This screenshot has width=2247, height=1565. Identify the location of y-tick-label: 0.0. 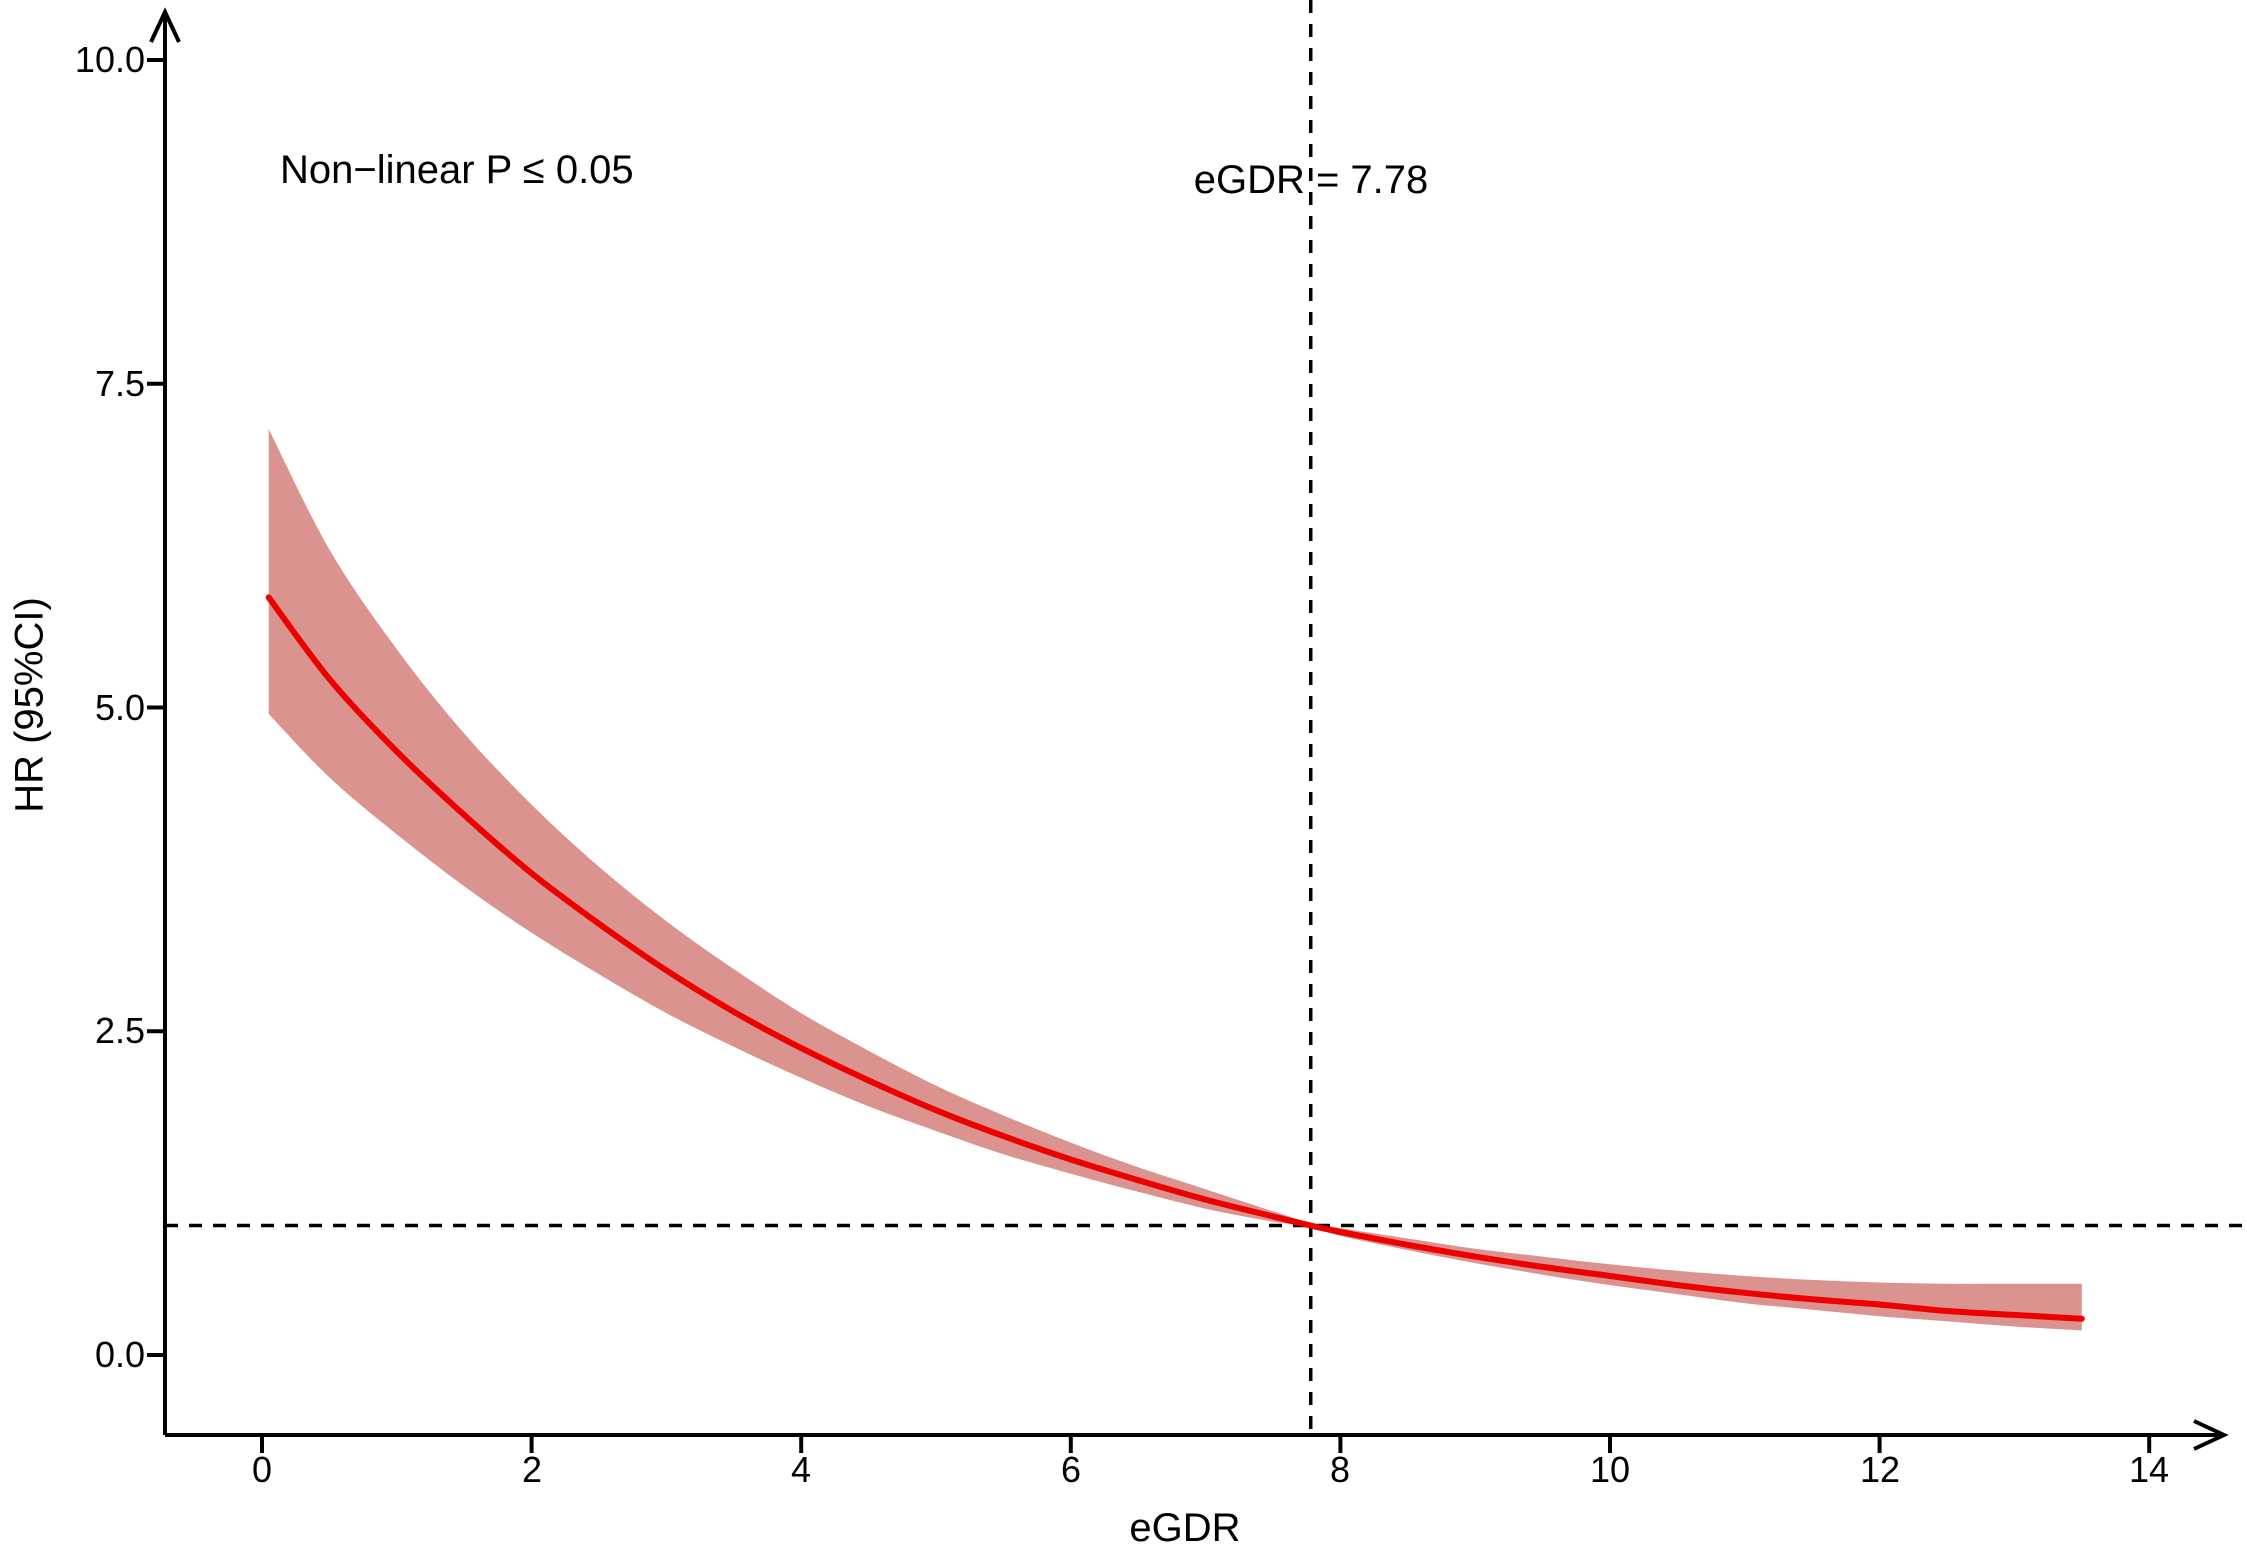
(119, 1354).